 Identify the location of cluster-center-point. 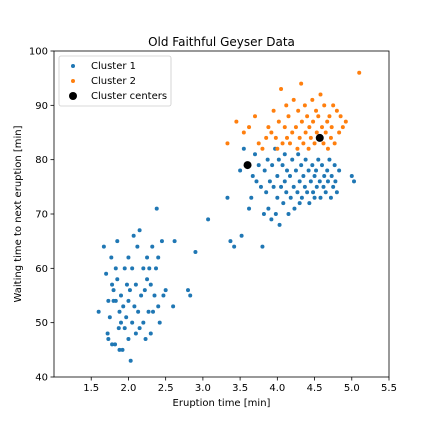
(247, 165).